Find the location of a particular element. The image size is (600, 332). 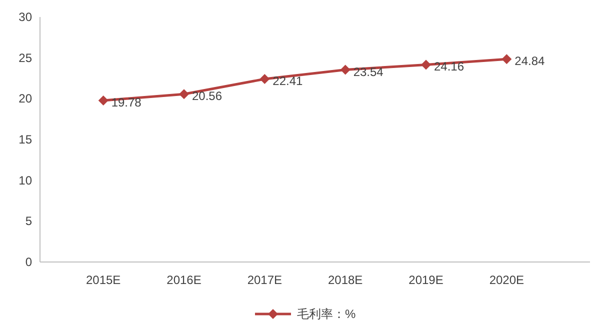

data-label: 24.84 is located at coordinates (530, 61).